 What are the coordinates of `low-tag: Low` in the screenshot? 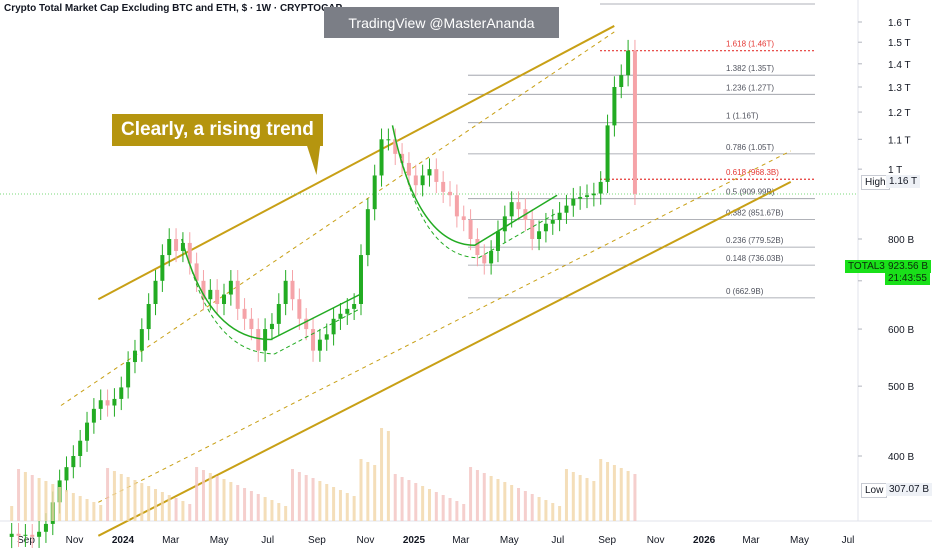 It's located at (874, 490).